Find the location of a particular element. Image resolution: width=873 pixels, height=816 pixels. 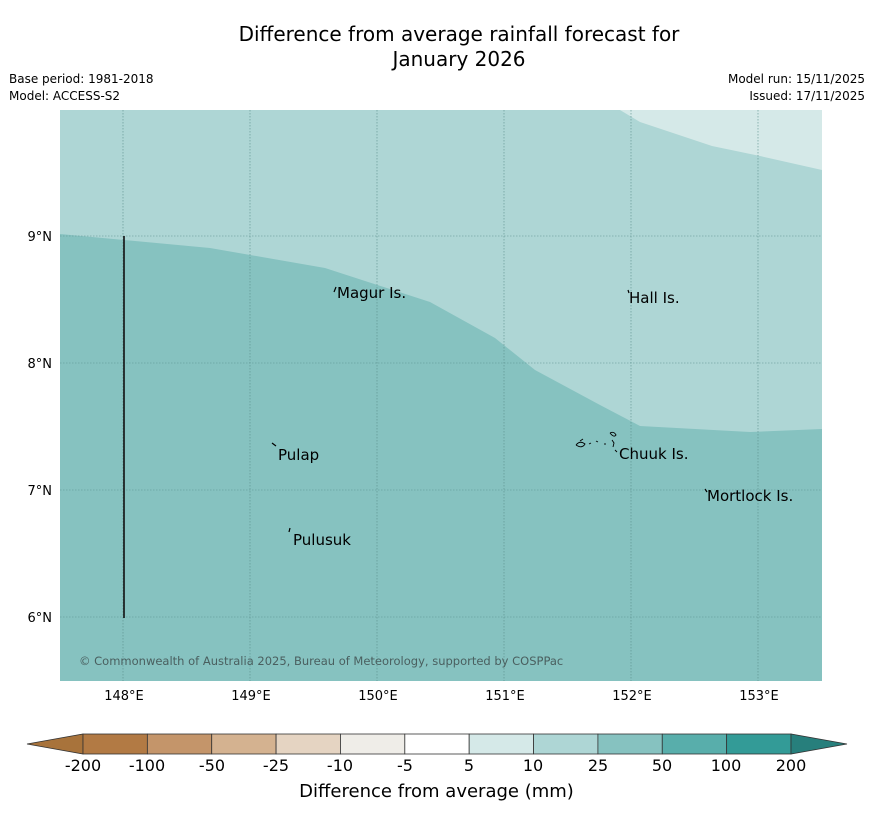

meta-right: Model run: 15/11/2025 Issued: 17/11/2025 is located at coordinates (796, 88).